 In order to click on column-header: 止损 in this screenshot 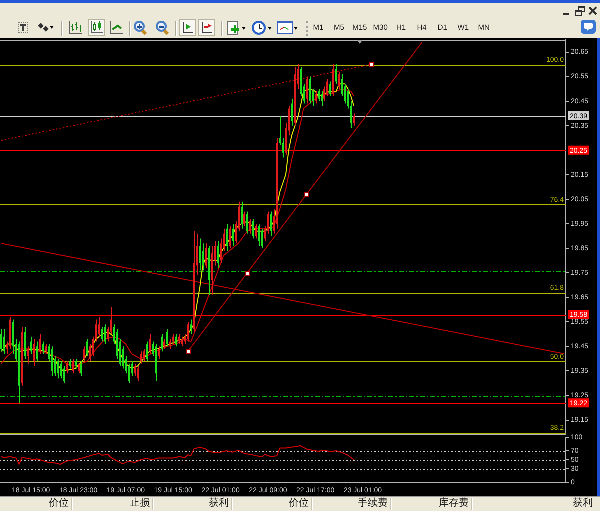, I will do `click(140, 503)`.